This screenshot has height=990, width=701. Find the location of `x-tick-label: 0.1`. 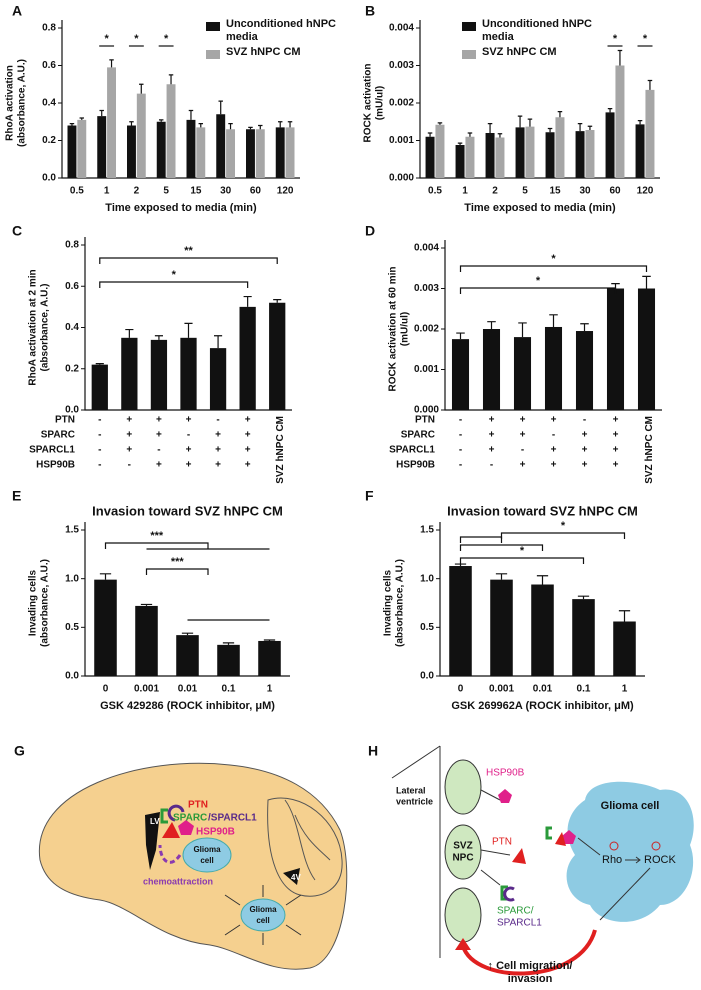

x-tick-label: 0.1 is located at coordinates (584, 689).